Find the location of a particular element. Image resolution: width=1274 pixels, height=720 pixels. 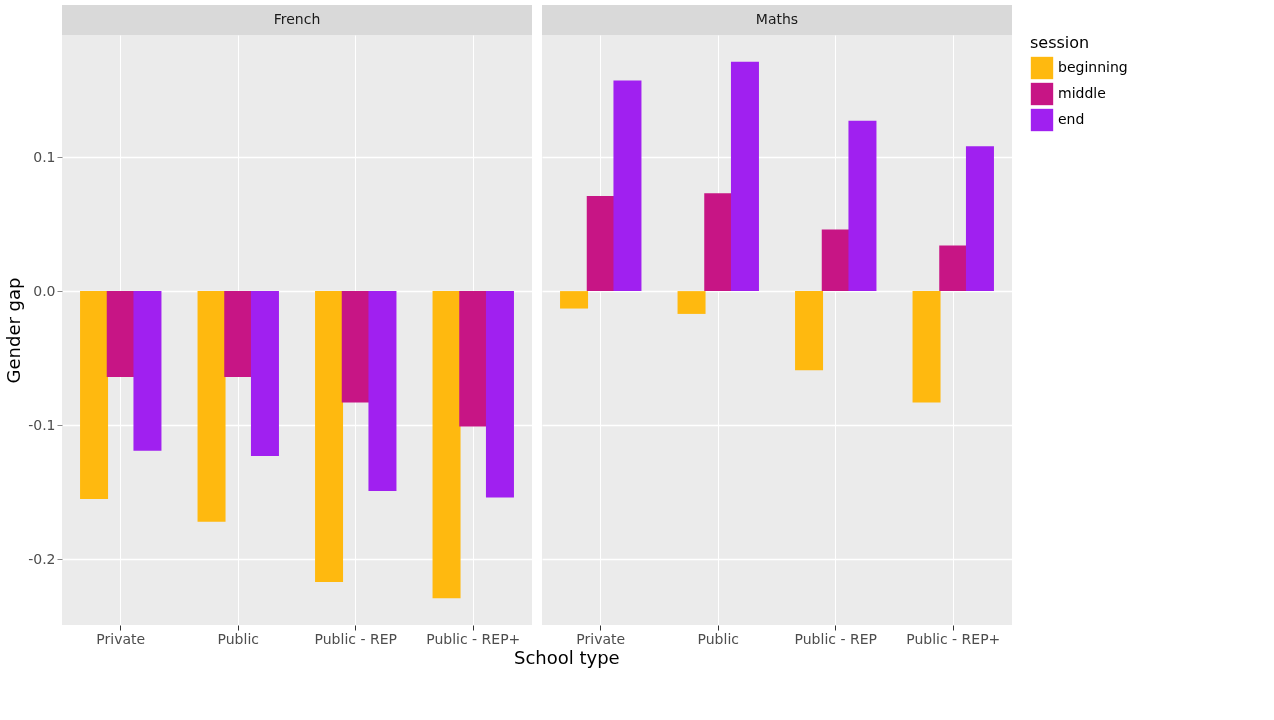

y-tick-label: -0.2 is located at coordinates (42, 558).